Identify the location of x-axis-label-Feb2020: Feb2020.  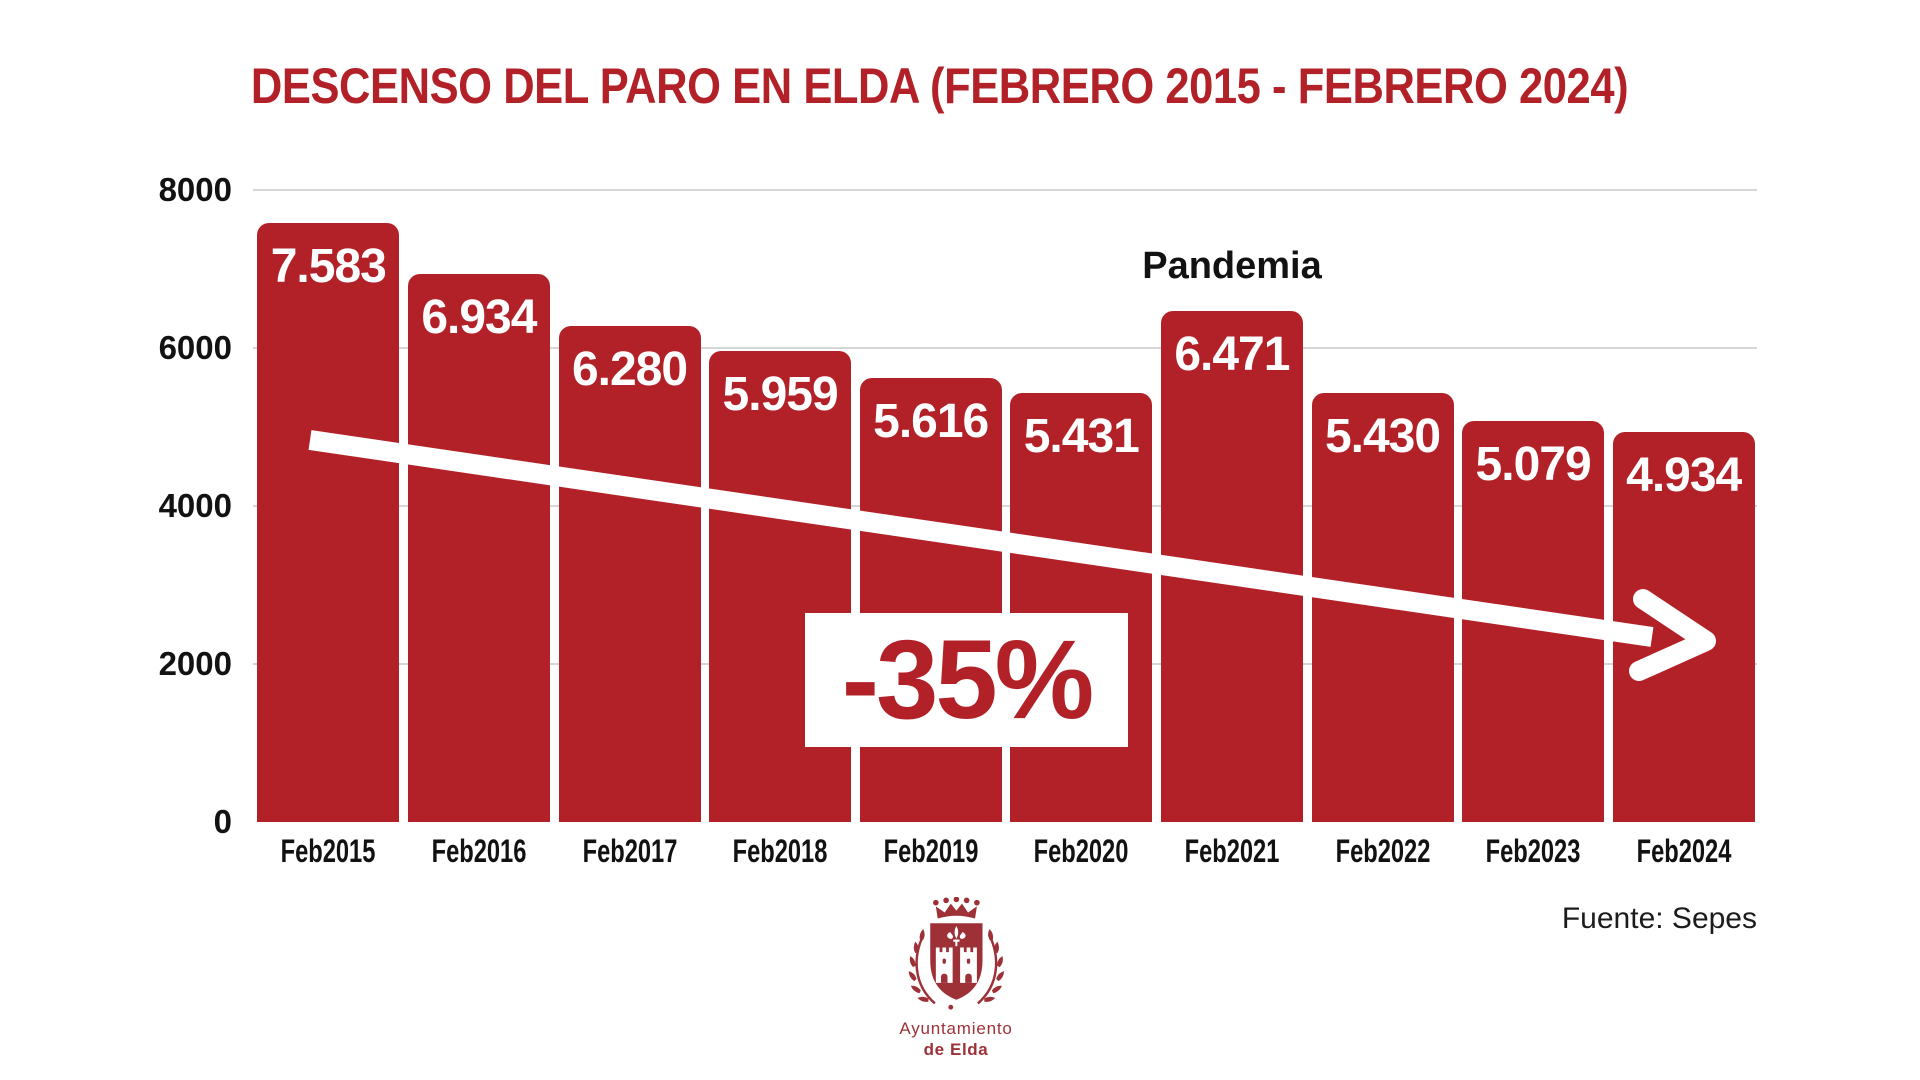
(1081, 851).